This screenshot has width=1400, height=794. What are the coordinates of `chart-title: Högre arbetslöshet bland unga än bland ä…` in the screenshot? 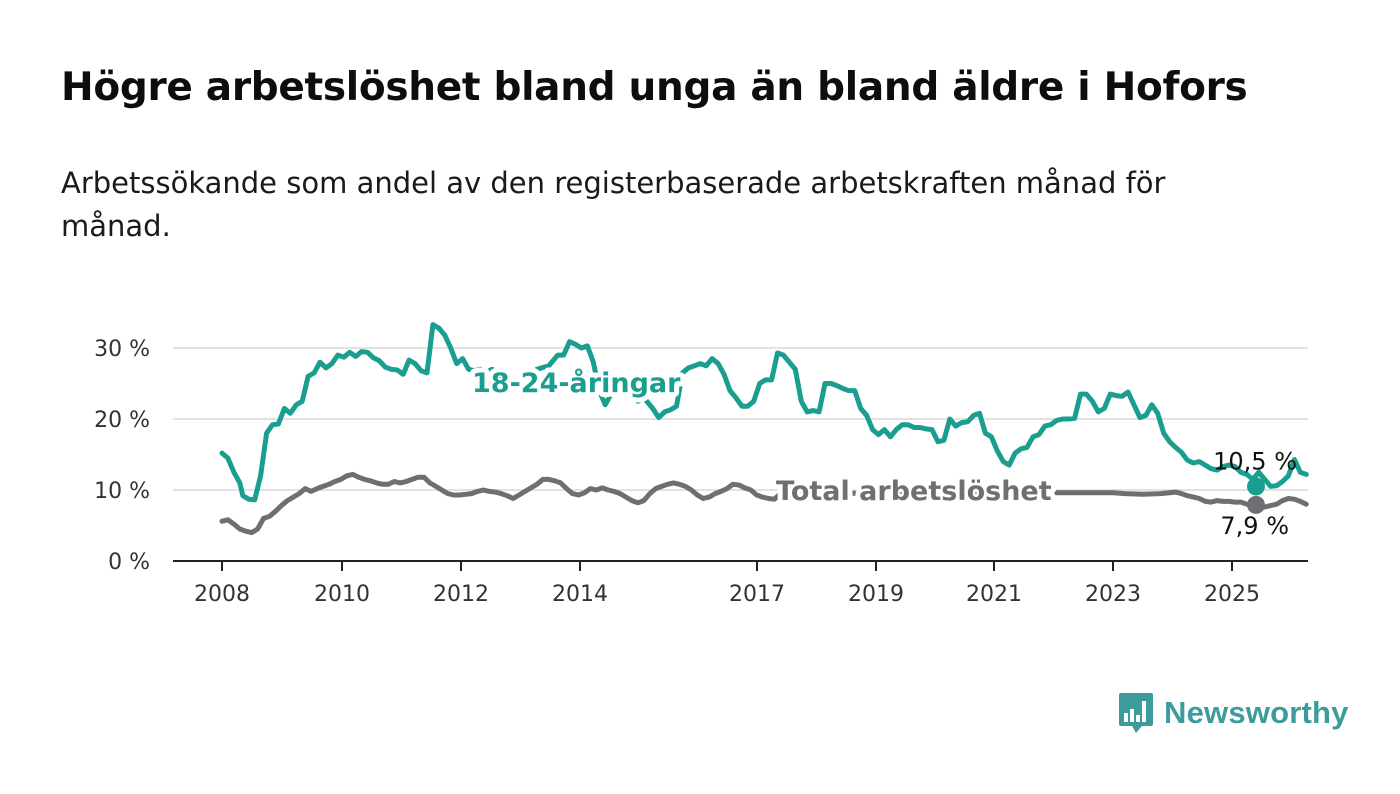 It's located at (654, 87).